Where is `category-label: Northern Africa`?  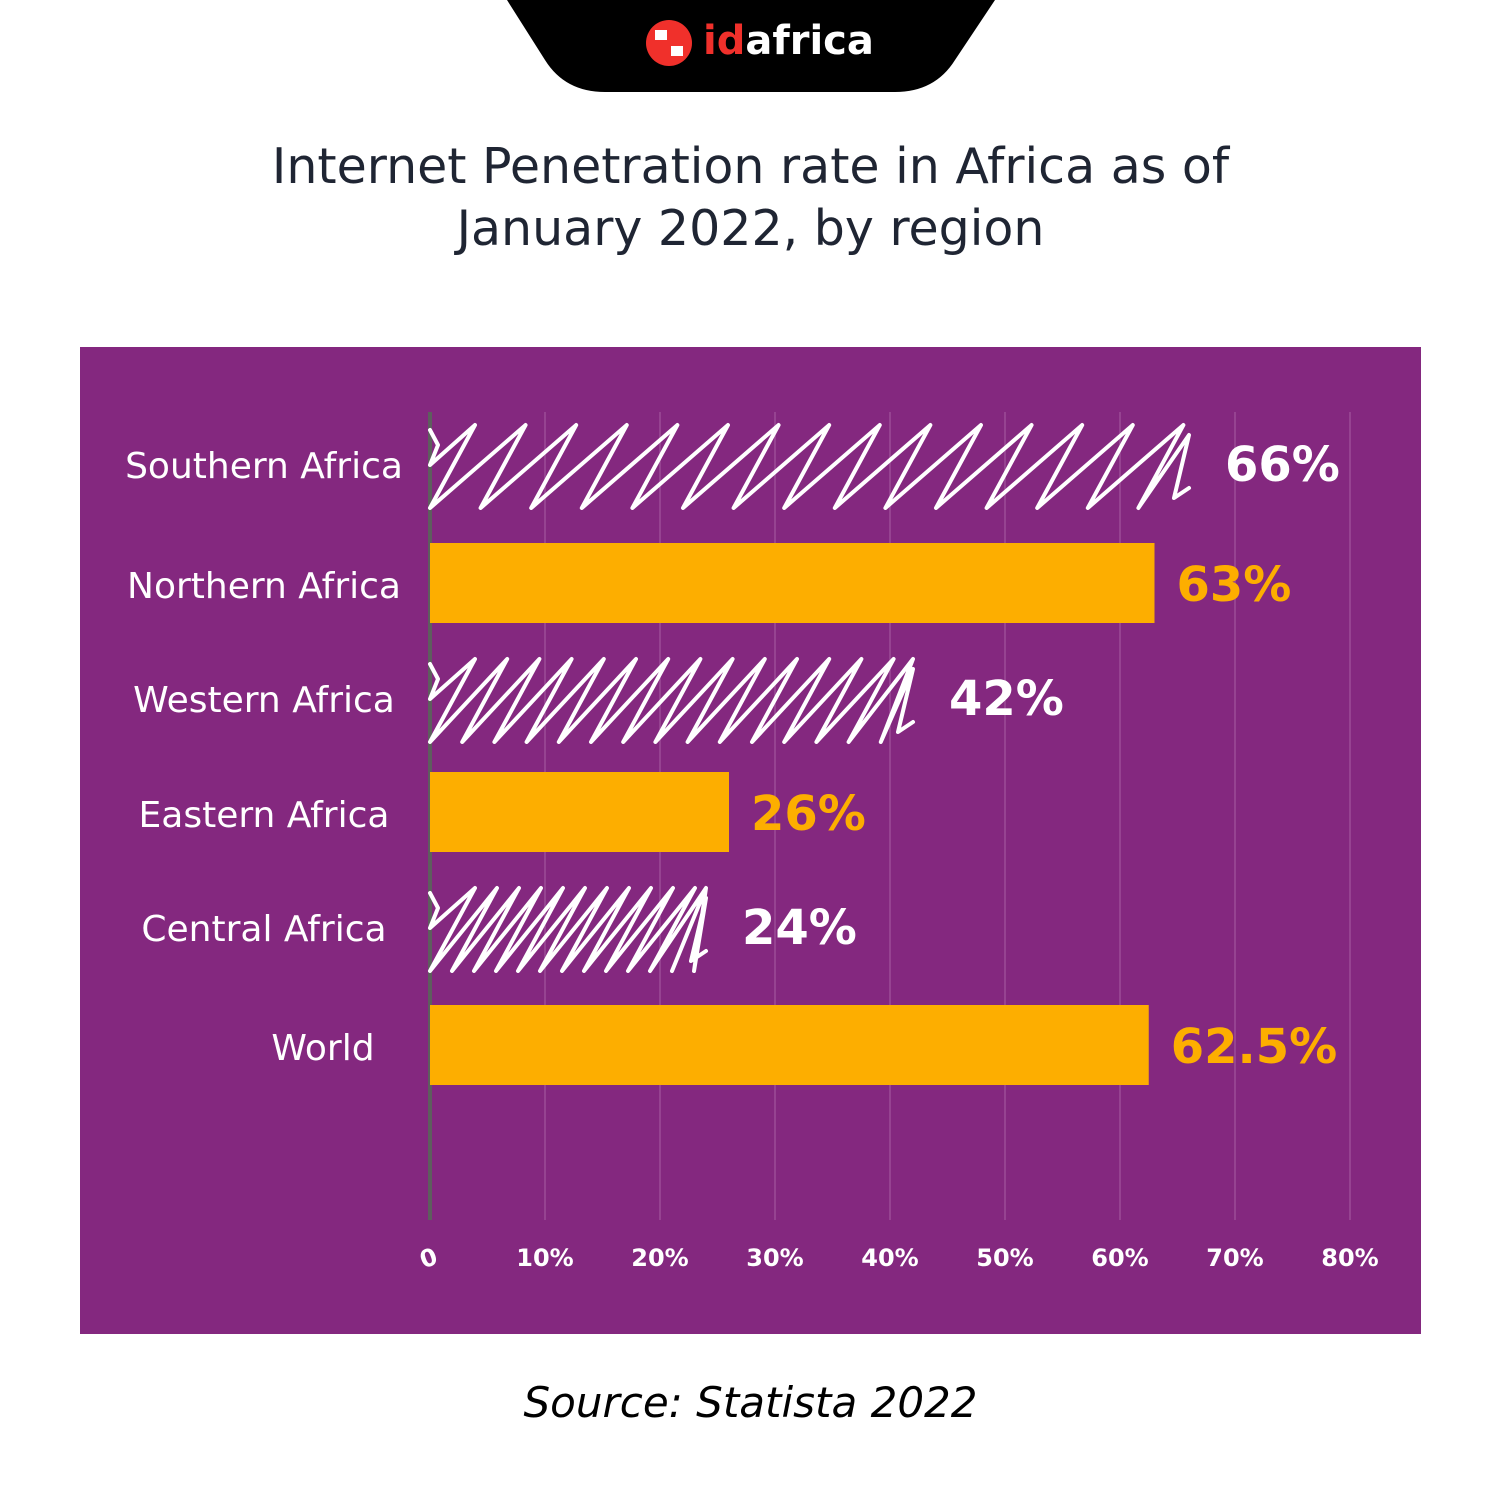
category-label: Northern Africa is located at coordinates (264, 586).